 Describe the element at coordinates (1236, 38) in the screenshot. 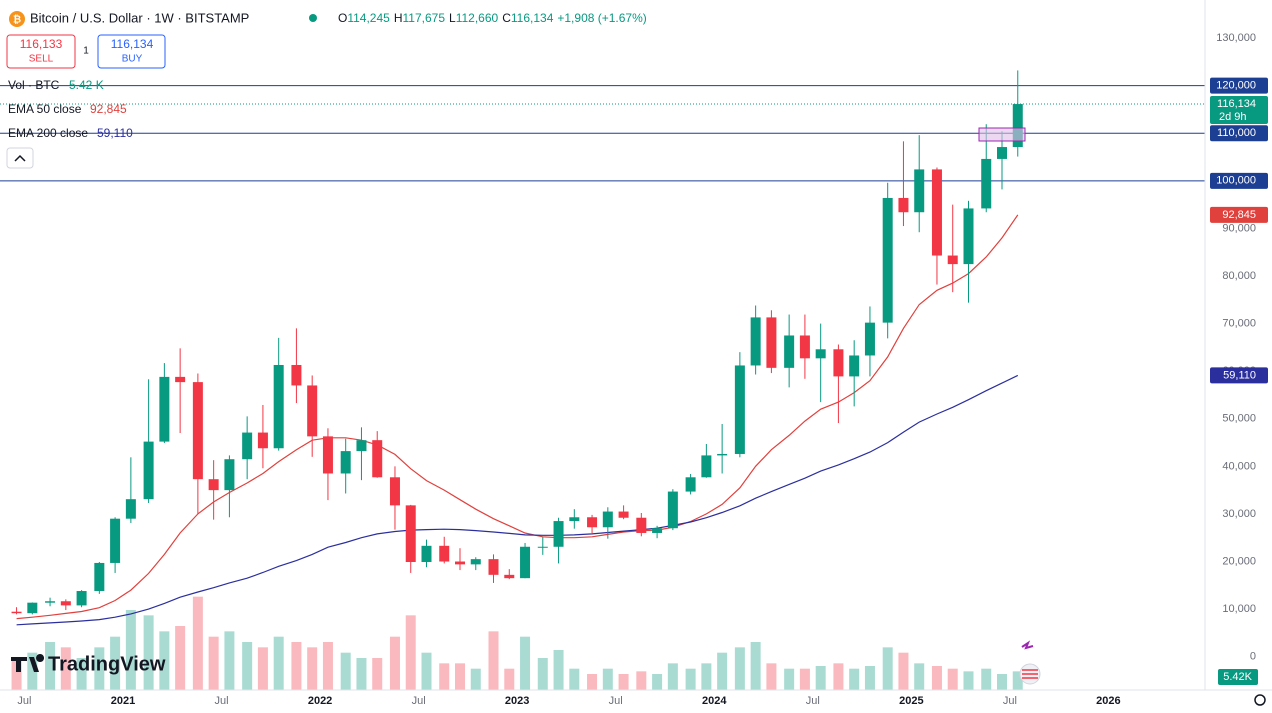

I see `y-tick-label: 130,000` at that location.